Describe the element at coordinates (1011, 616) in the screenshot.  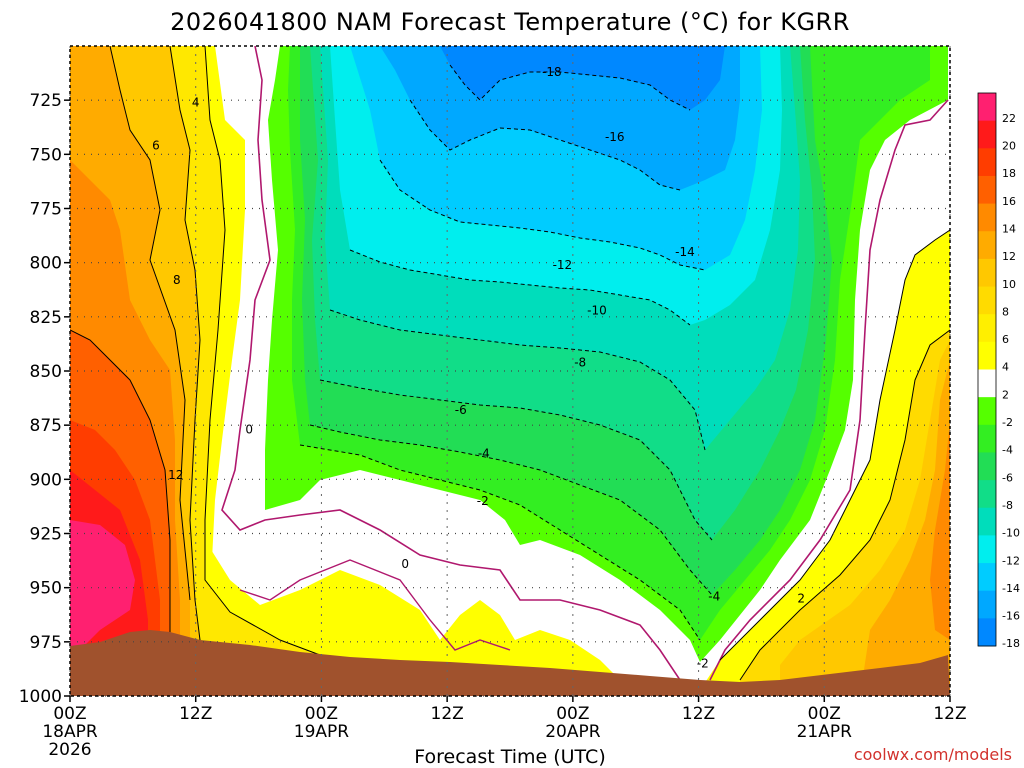
I see `colorbar-label: -16` at that location.